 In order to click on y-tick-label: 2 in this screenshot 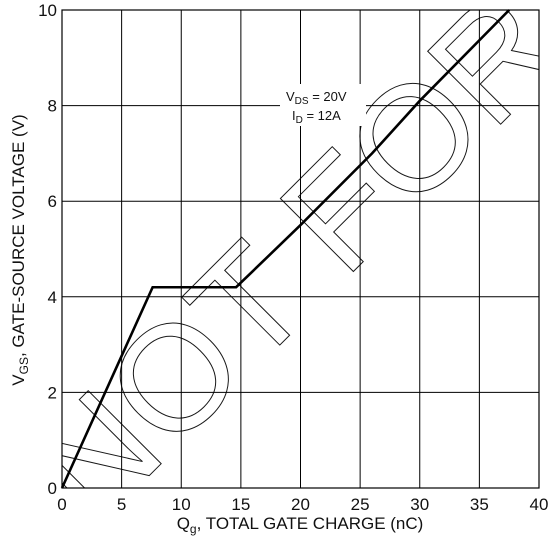, I will do `click(52, 392)`.